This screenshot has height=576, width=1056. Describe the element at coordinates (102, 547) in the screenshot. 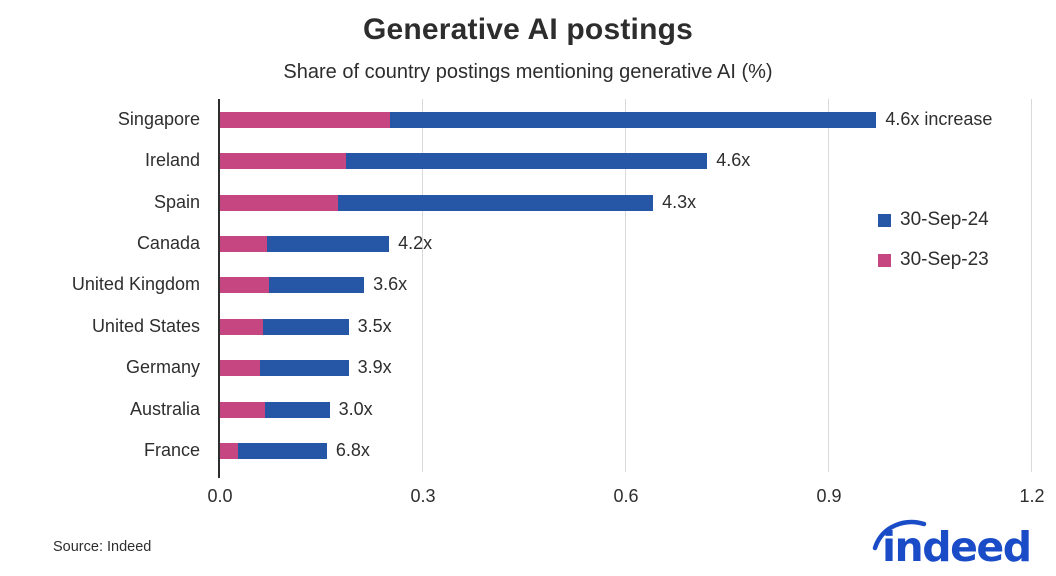

I see `source-note: Source: Indeed` at that location.